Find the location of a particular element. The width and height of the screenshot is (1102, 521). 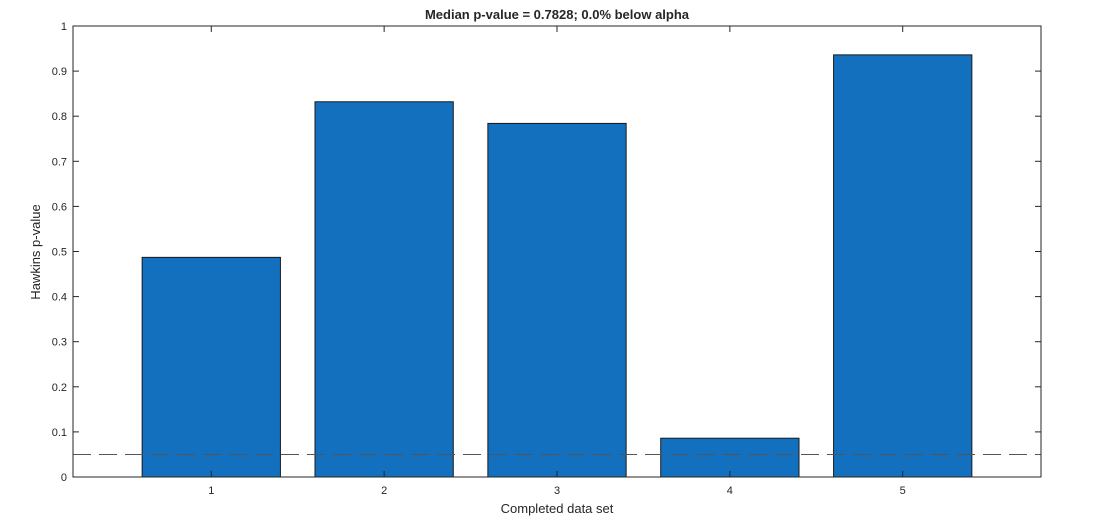

x-tick-label: 3 is located at coordinates (557, 491).